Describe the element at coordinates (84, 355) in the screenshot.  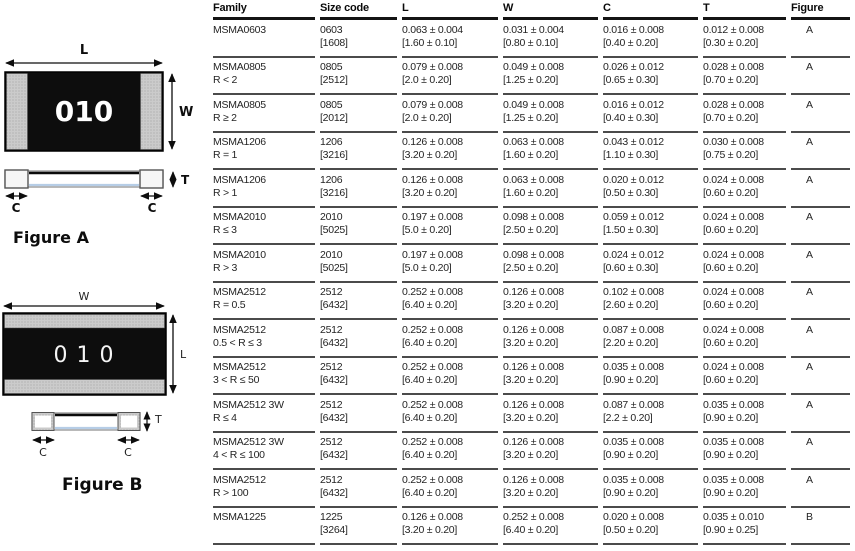
I see `figure-b-chip-marking: 0 1 0` at that location.